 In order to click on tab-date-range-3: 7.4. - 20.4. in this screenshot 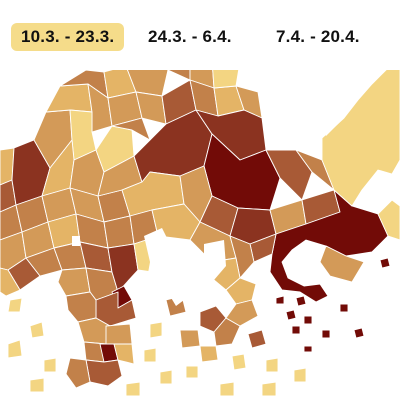, I will do `click(318, 36)`.